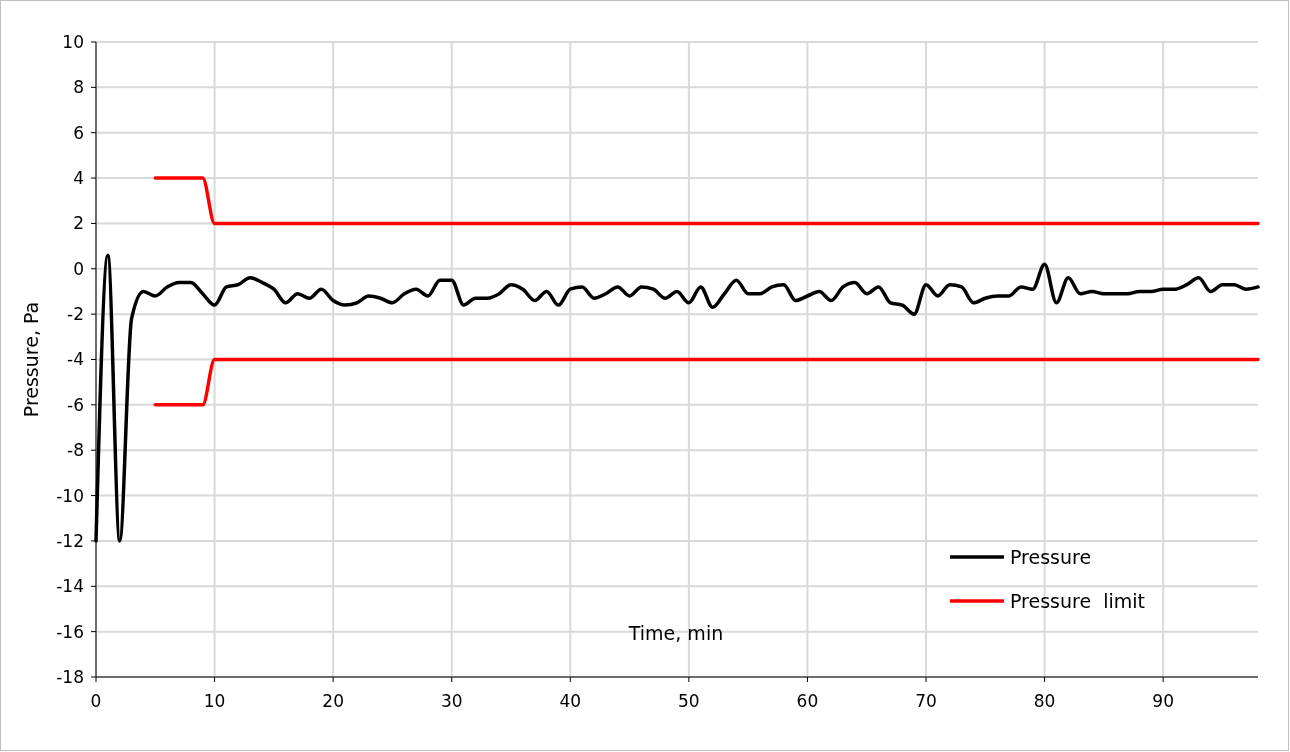  What do you see at coordinates (78, 87) in the screenshot?
I see `y-tick-label: 8` at bounding box center [78, 87].